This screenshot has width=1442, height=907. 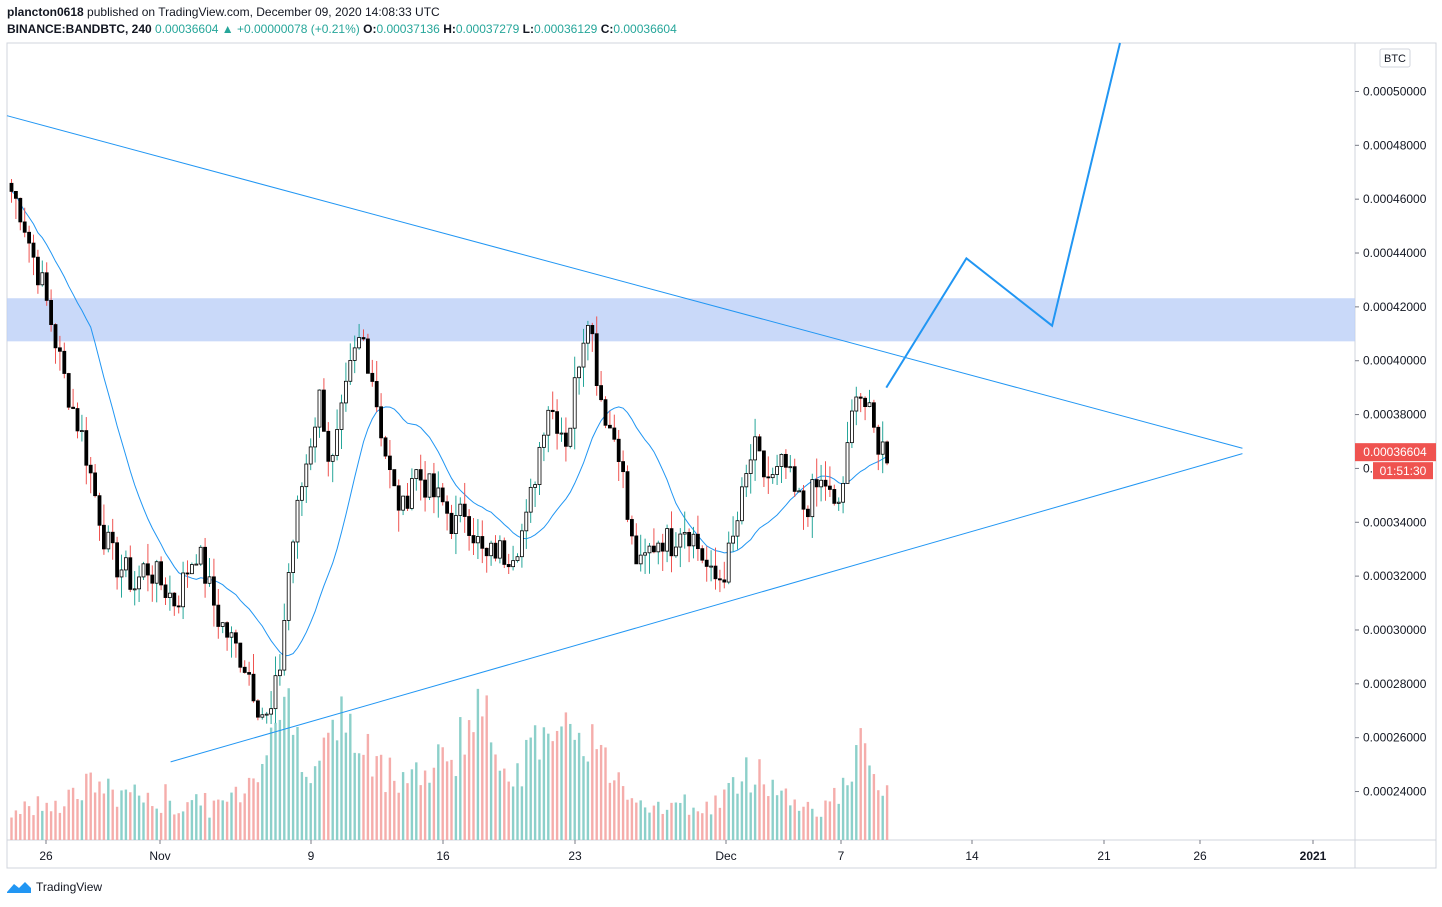 What do you see at coordinates (1395, 684) in the screenshot?
I see `y-tick-label: 0.00028000` at bounding box center [1395, 684].